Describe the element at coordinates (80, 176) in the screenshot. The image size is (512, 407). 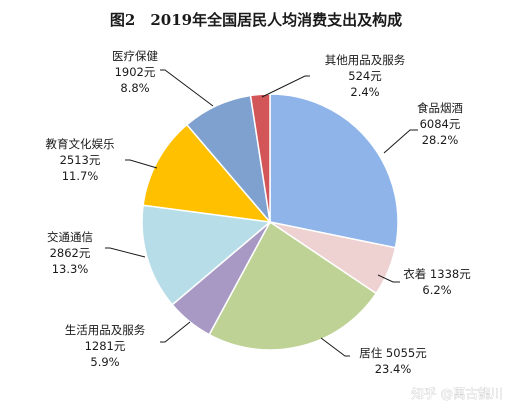
I see `slice-label-6-line-3: 11.7%` at that location.